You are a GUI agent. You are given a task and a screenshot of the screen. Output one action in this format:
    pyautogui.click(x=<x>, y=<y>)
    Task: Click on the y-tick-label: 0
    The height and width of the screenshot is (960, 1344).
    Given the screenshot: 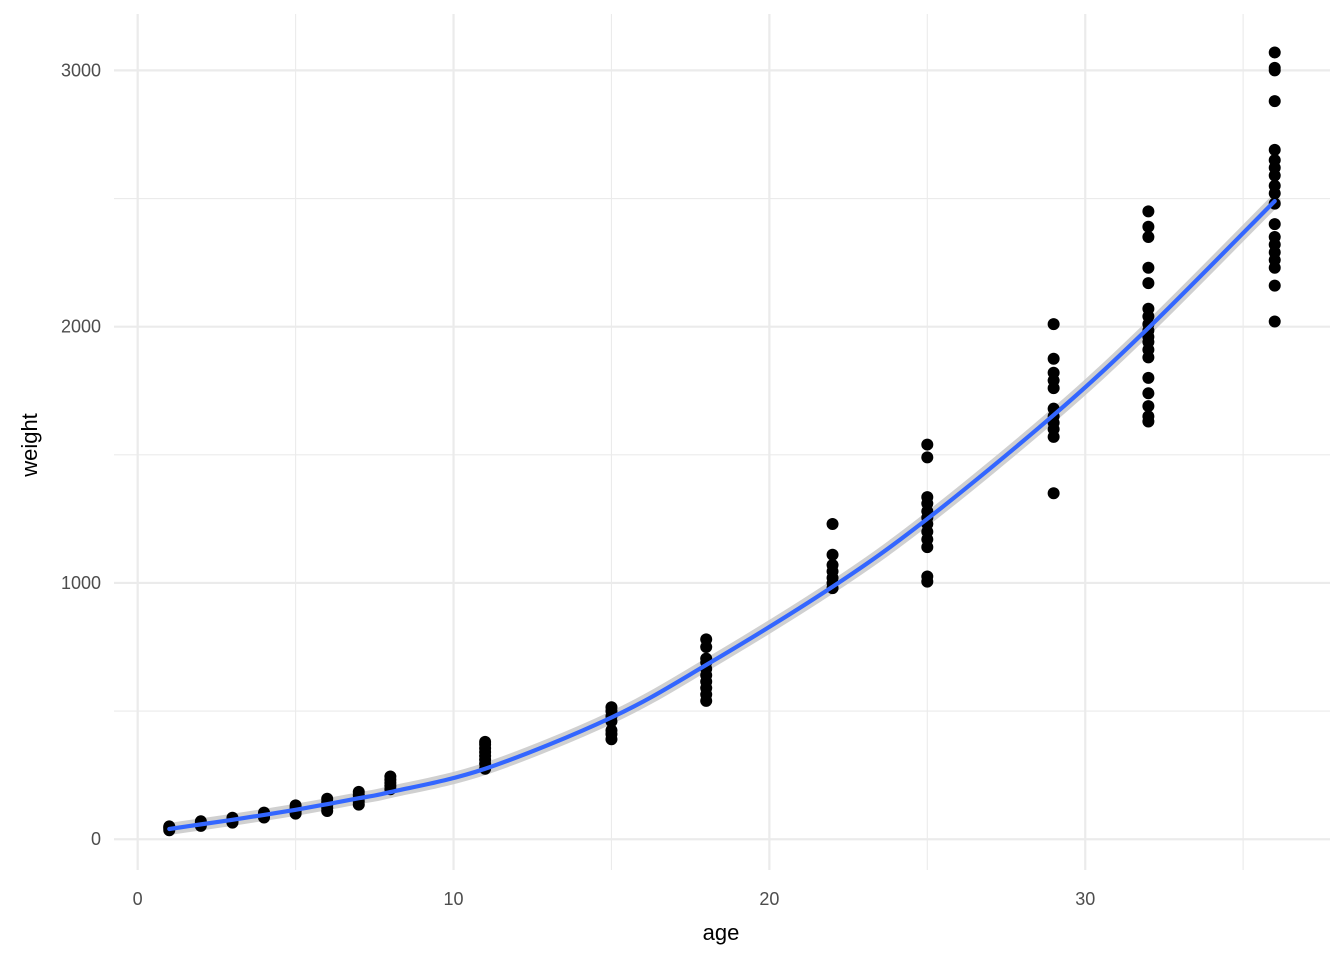 What is the action you would take?
    pyautogui.click(x=96, y=839)
    